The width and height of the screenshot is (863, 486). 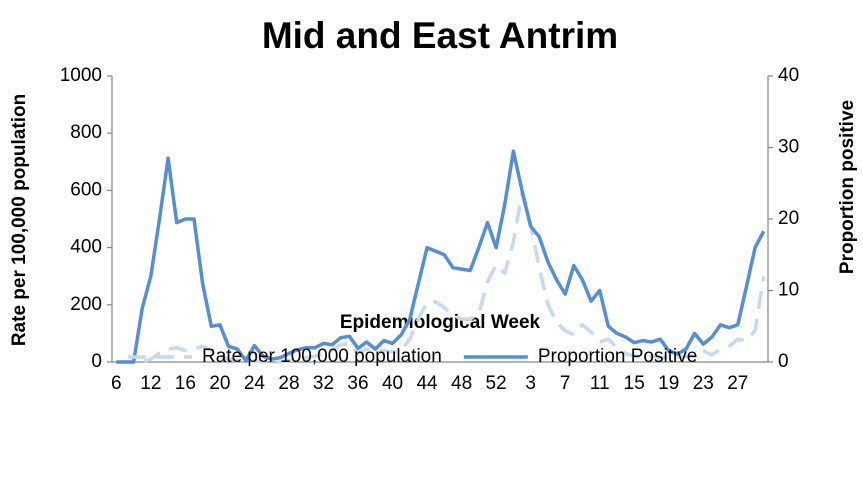 I want to click on x-tick-label: 19, so click(x=668, y=383).